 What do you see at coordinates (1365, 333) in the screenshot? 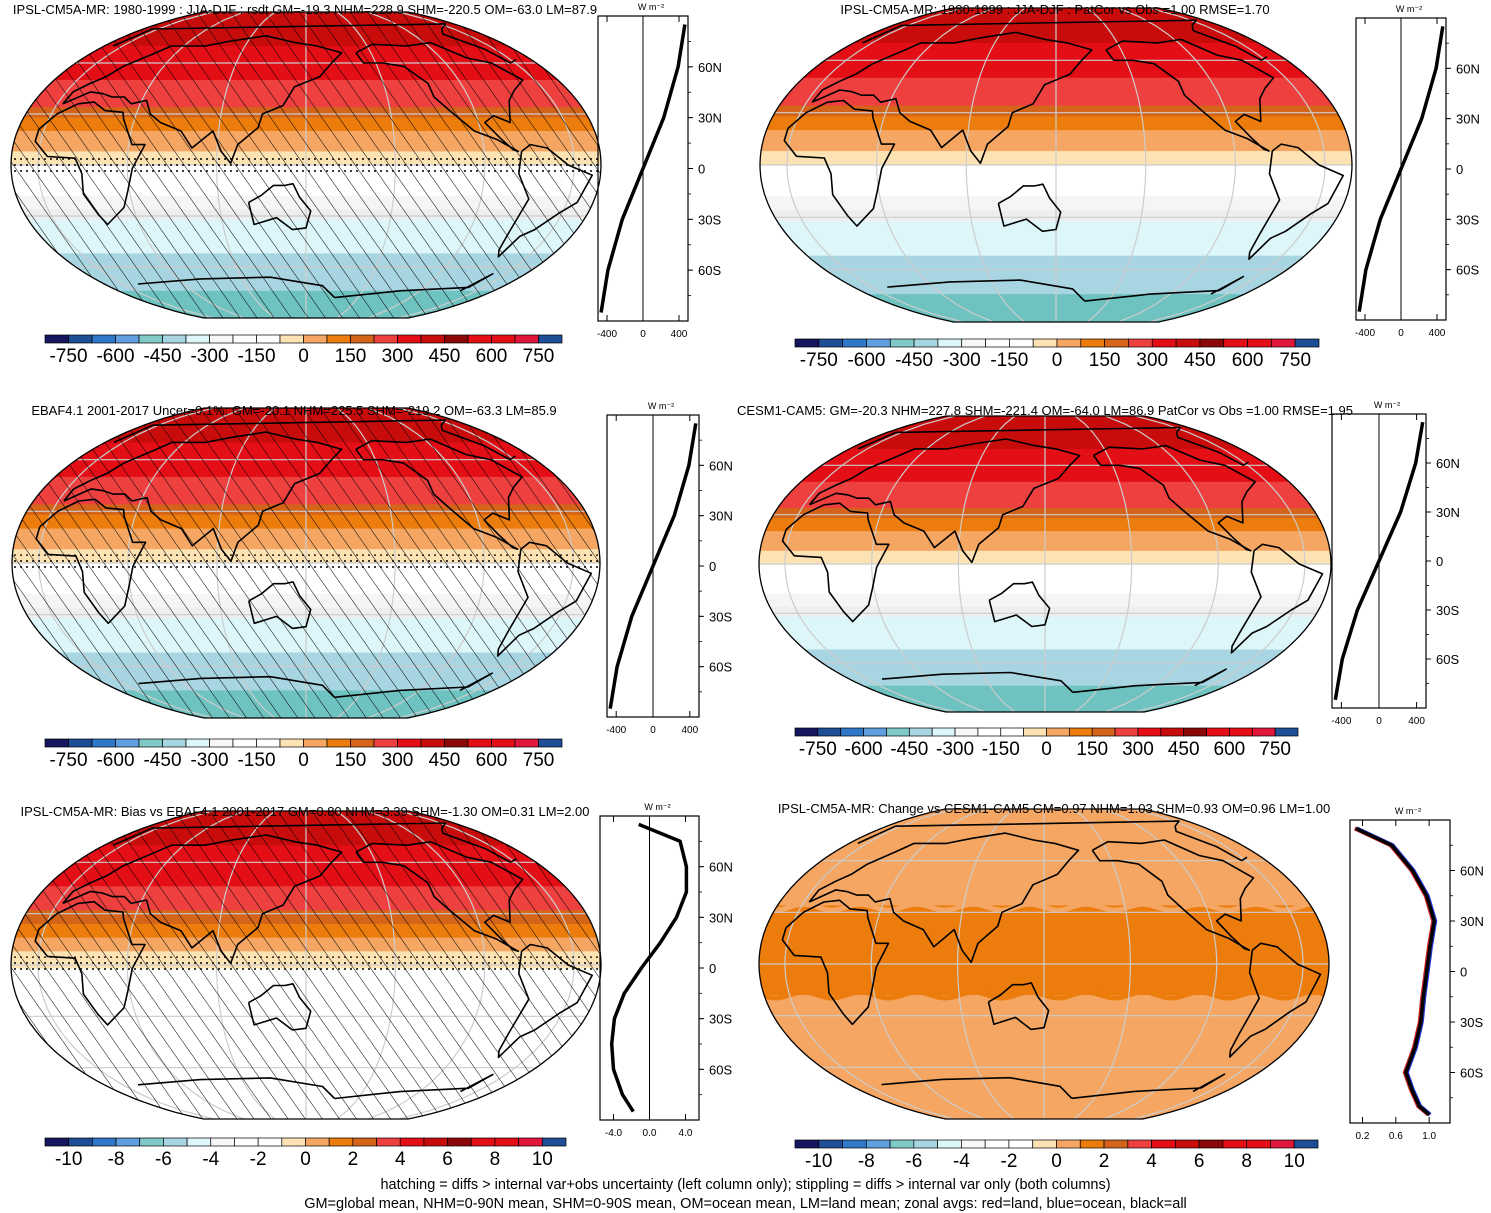
I see `x-tick-label: -400` at bounding box center [1365, 333].